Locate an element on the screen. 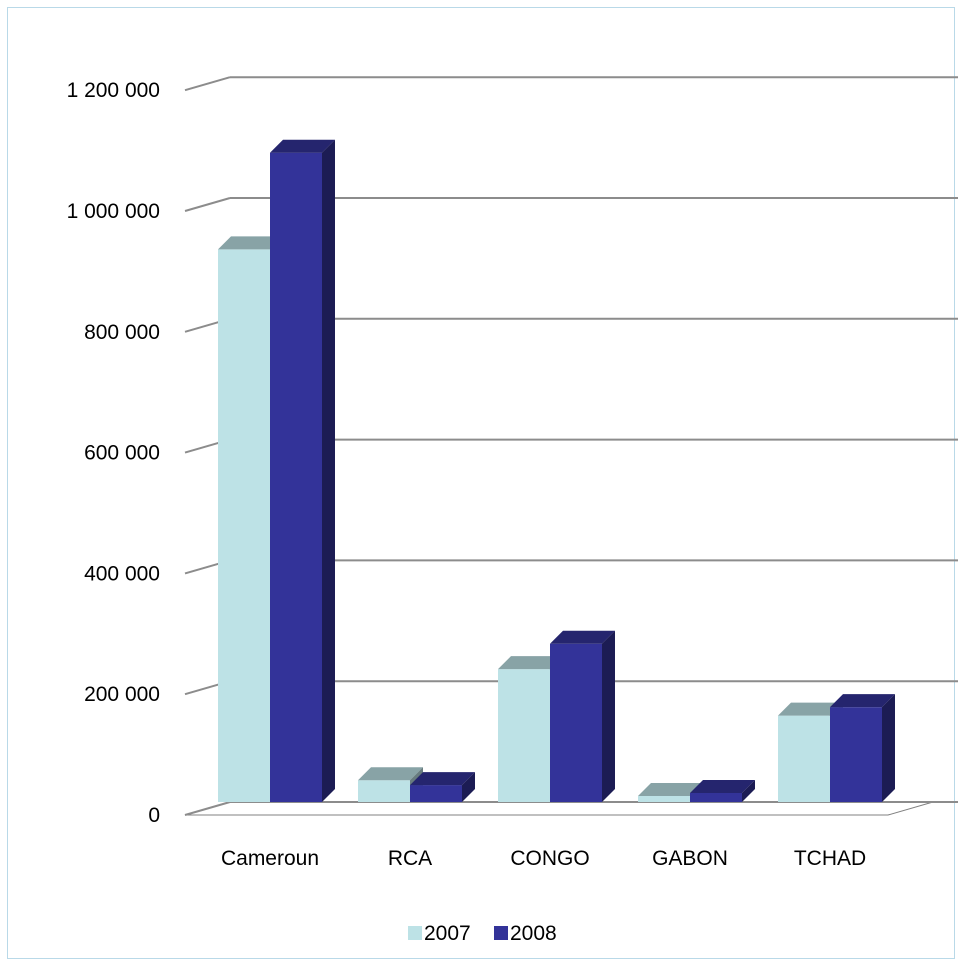 This screenshot has width=958, height=965. y-tick-label: 1 000 000 is located at coordinates (113, 211).